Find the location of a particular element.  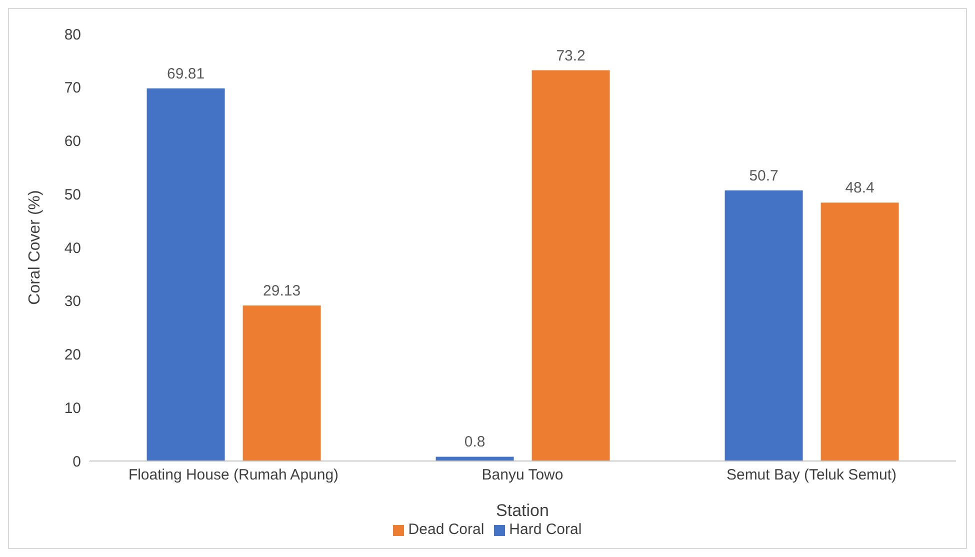

x-tick-label: Banyu Towo is located at coordinates (523, 475).